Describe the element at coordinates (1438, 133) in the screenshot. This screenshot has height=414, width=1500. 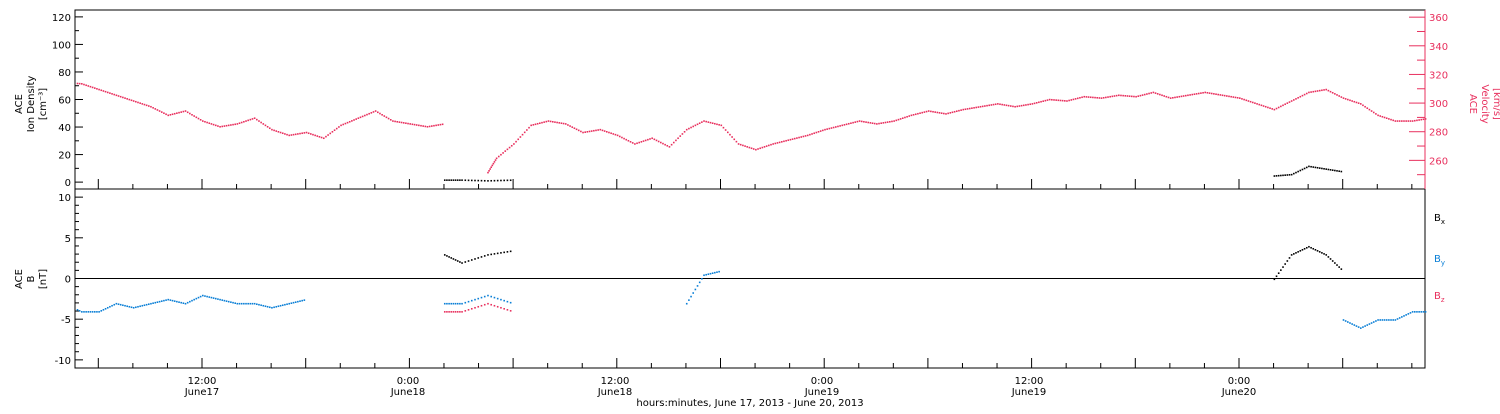
I see `y-right-tick-label: 280` at that location.